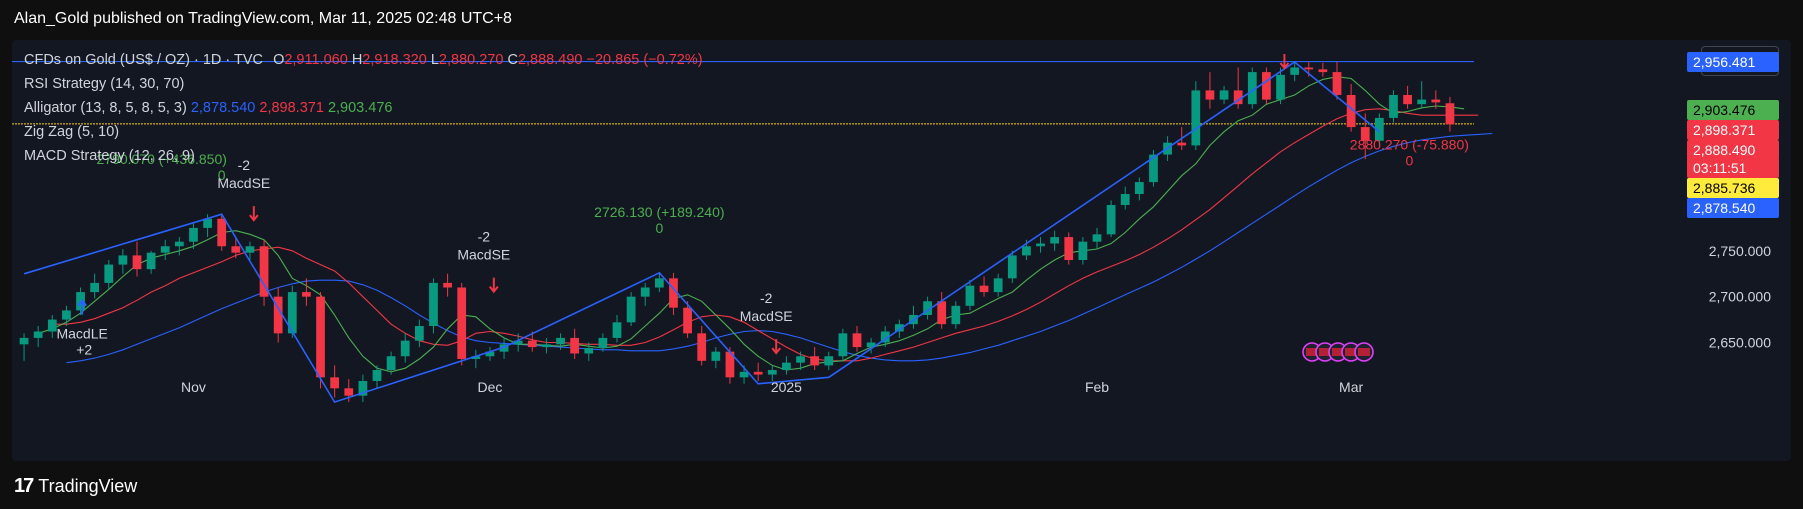 This screenshot has height=509, width=1803. I want to click on signal-label: MacdLE, so click(81, 334).